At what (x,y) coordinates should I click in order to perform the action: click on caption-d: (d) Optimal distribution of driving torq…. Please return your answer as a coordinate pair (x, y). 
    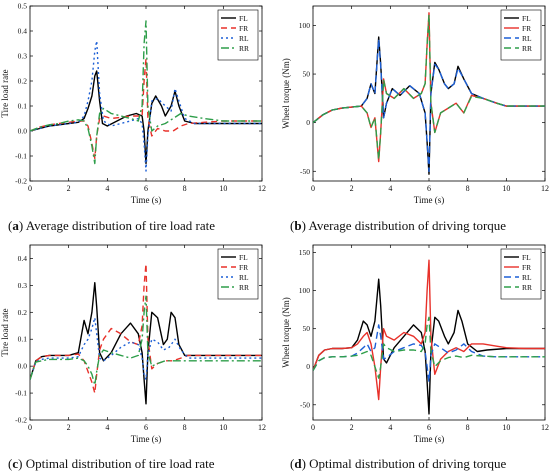
    Looking at the image, I should click on (398, 463).